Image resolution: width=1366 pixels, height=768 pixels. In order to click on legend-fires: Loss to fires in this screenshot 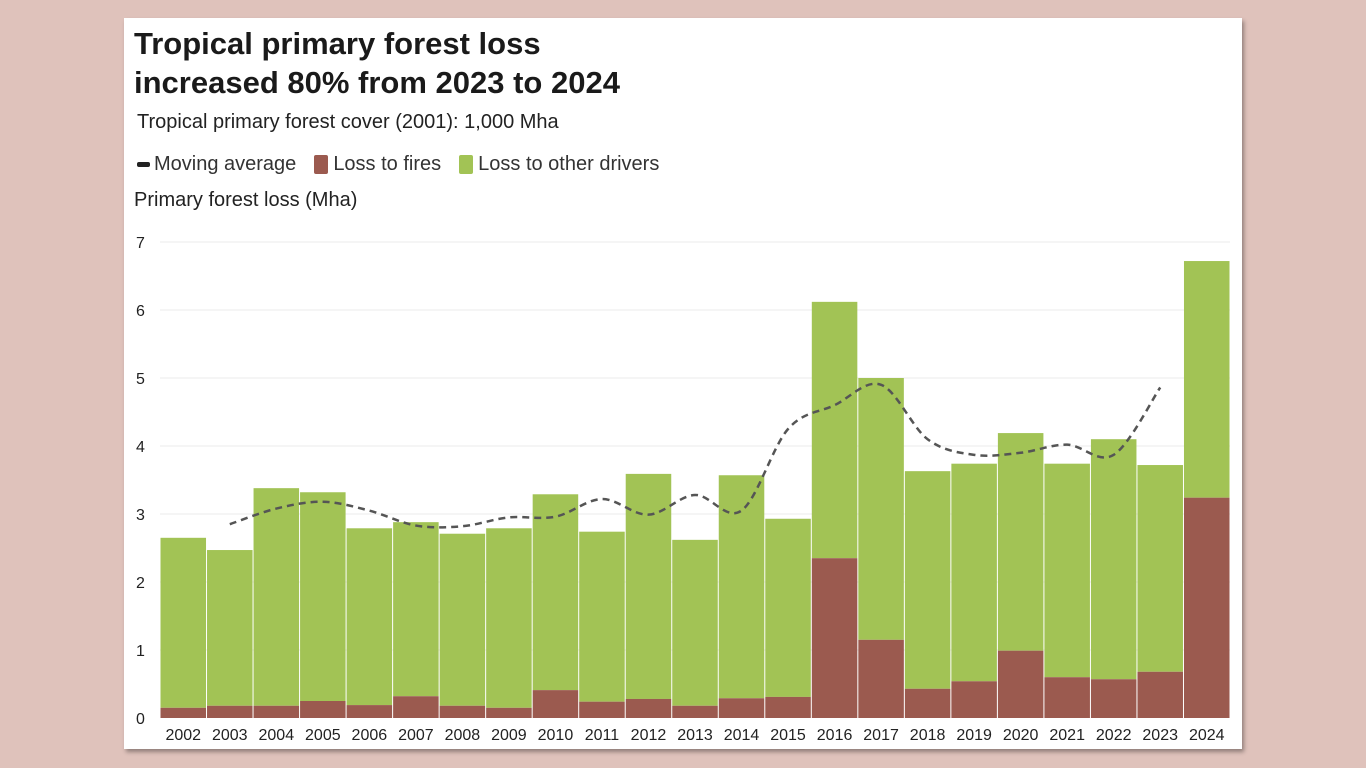, I will do `click(377, 164)`.